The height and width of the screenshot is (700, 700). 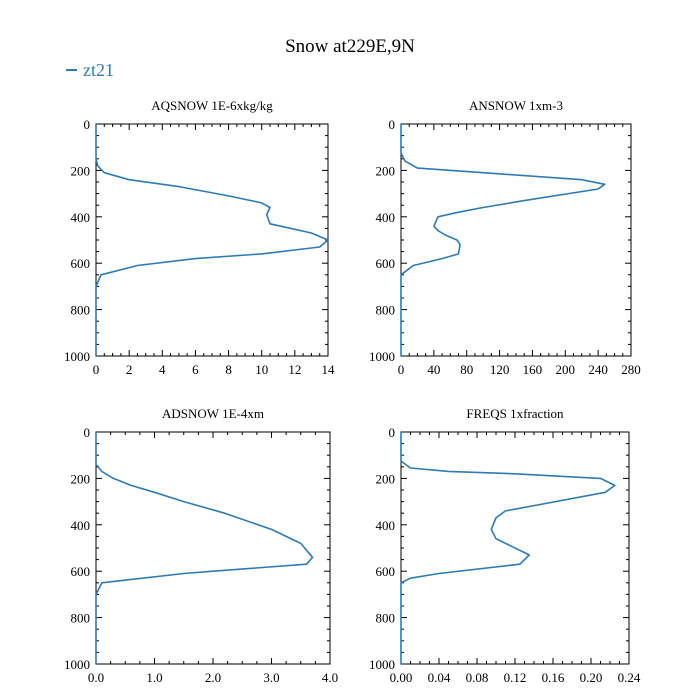 I want to click on ansnow-x-tick-label: 80, so click(x=466, y=369).